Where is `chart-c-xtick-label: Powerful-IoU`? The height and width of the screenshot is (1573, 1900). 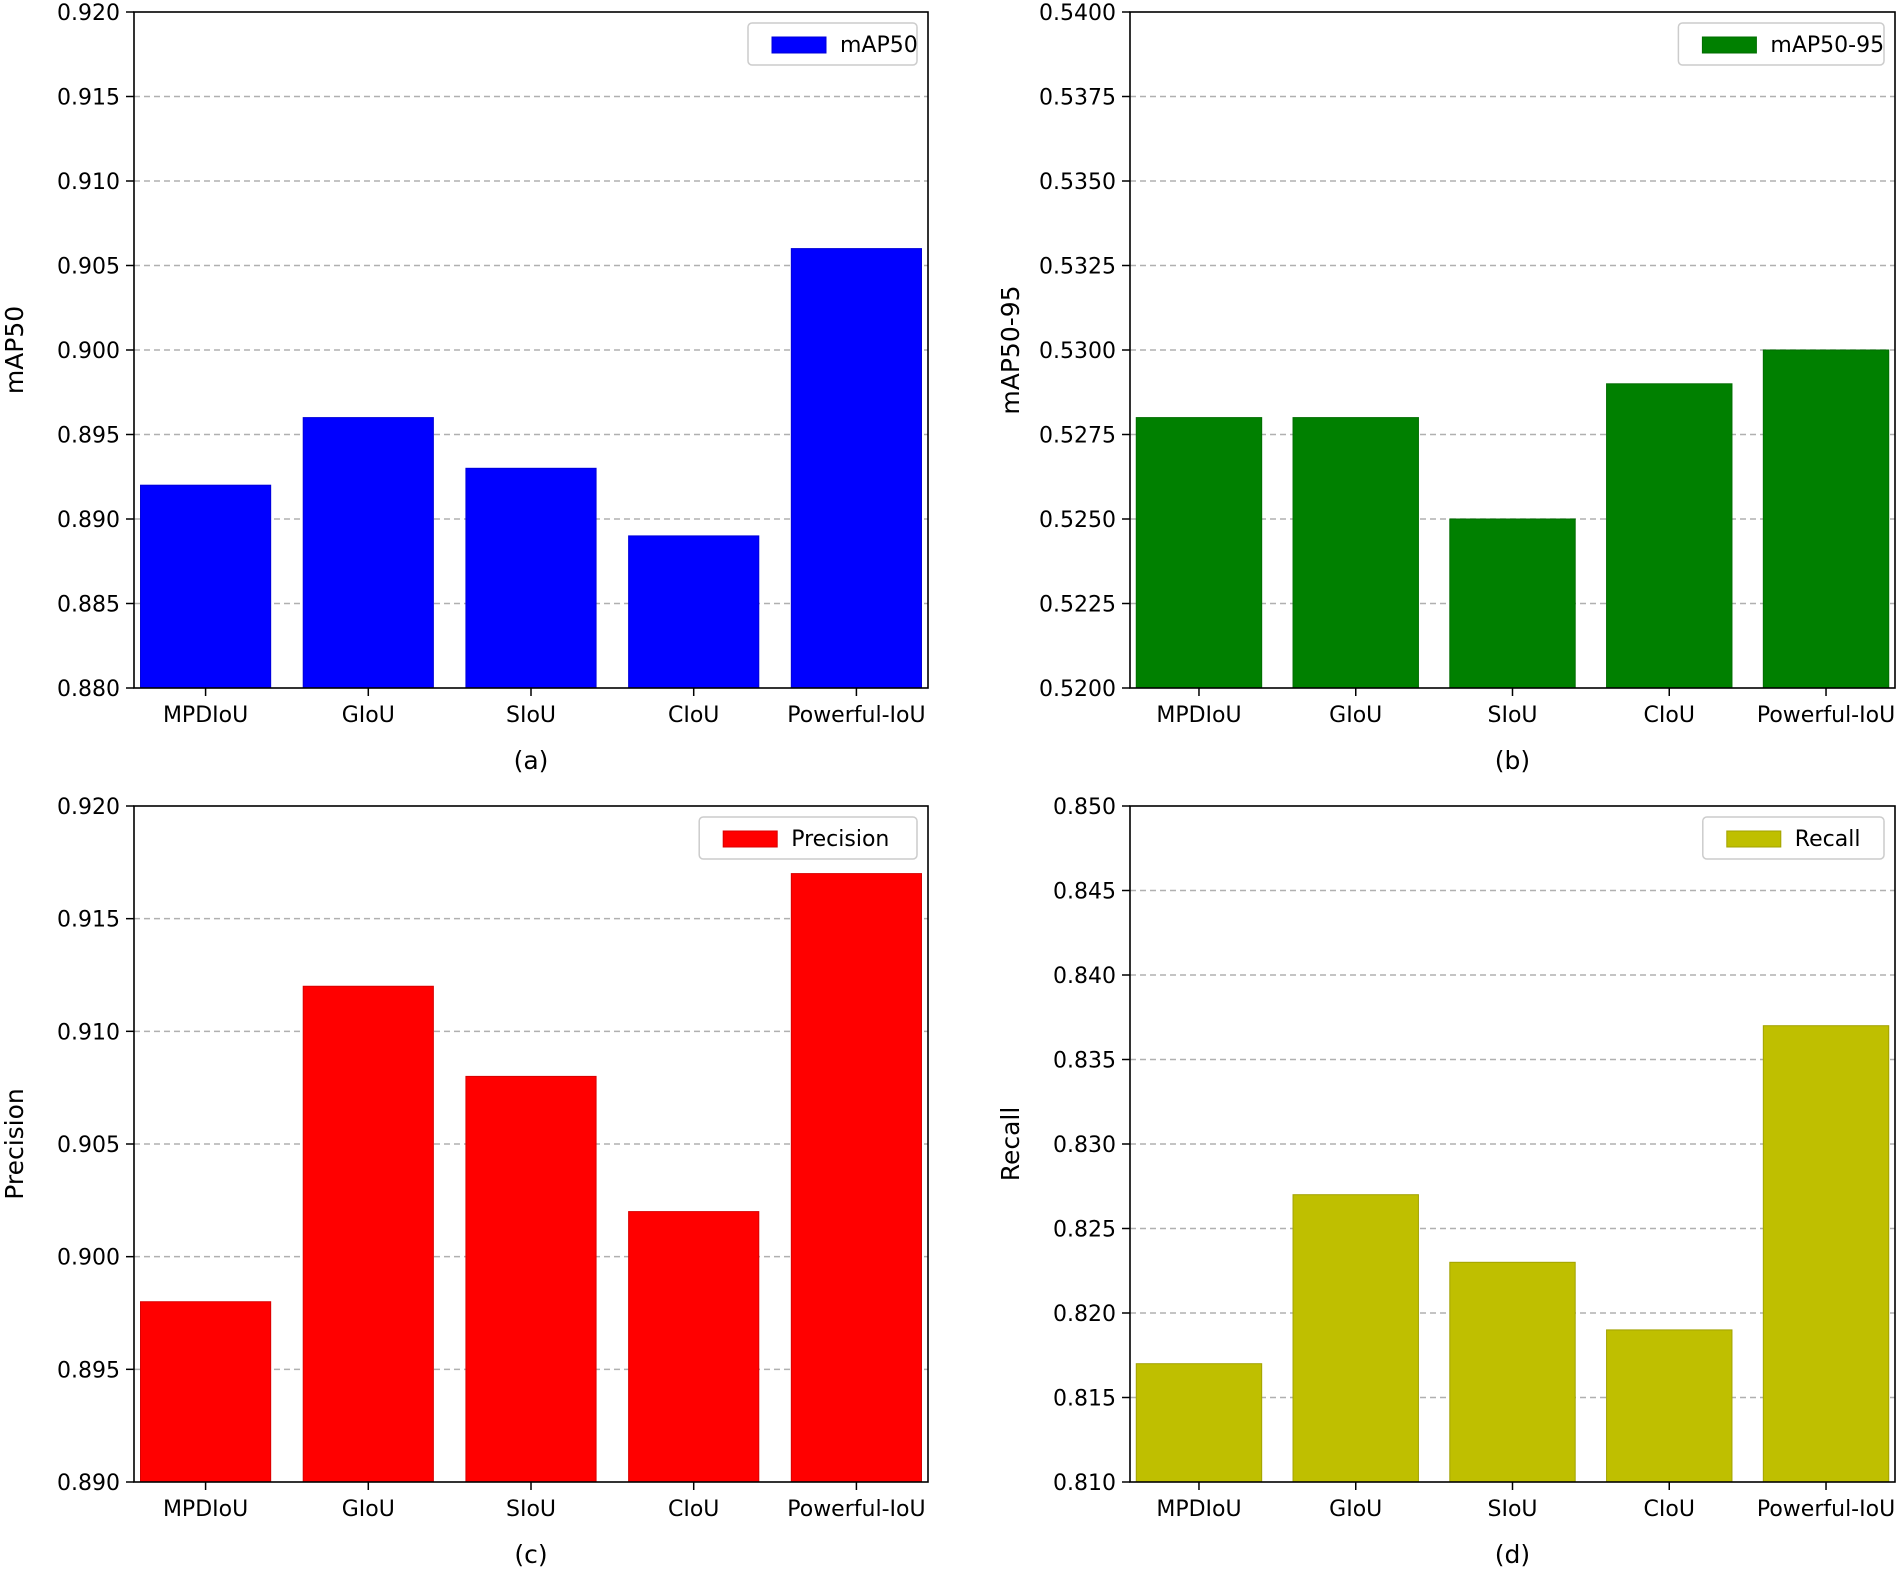
chart-c-xtick-label: Powerful-IoU is located at coordinates (856, 1509).